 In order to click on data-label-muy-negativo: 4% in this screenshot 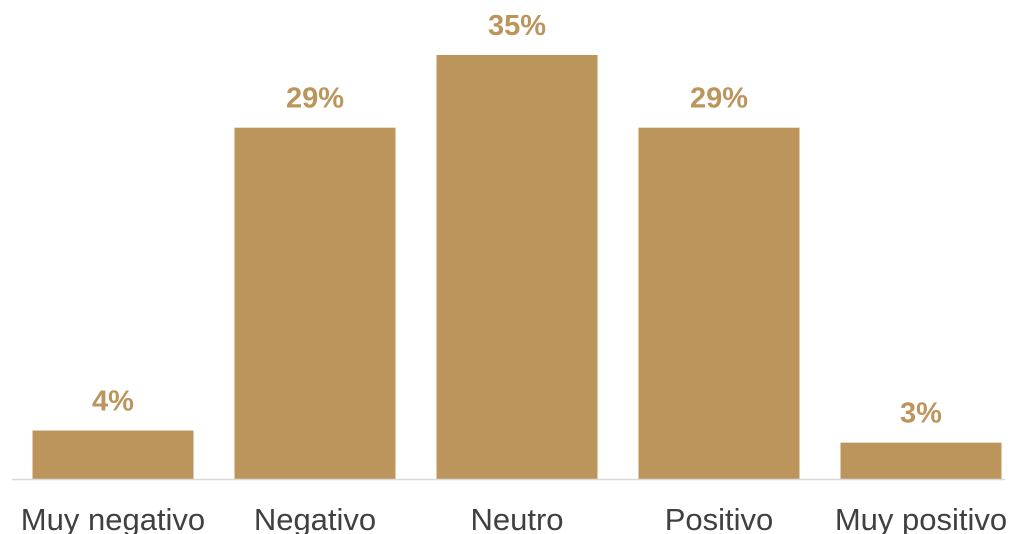, I will do `click(113, 402)`.